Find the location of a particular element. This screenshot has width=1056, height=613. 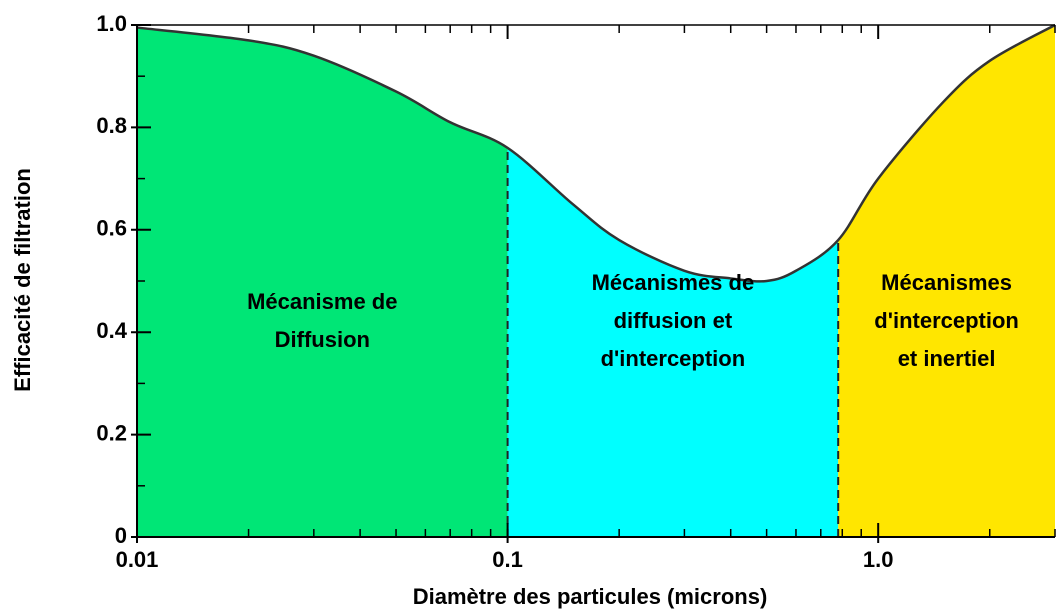

region-label: et inertiel is located at coordinates (947, 358).